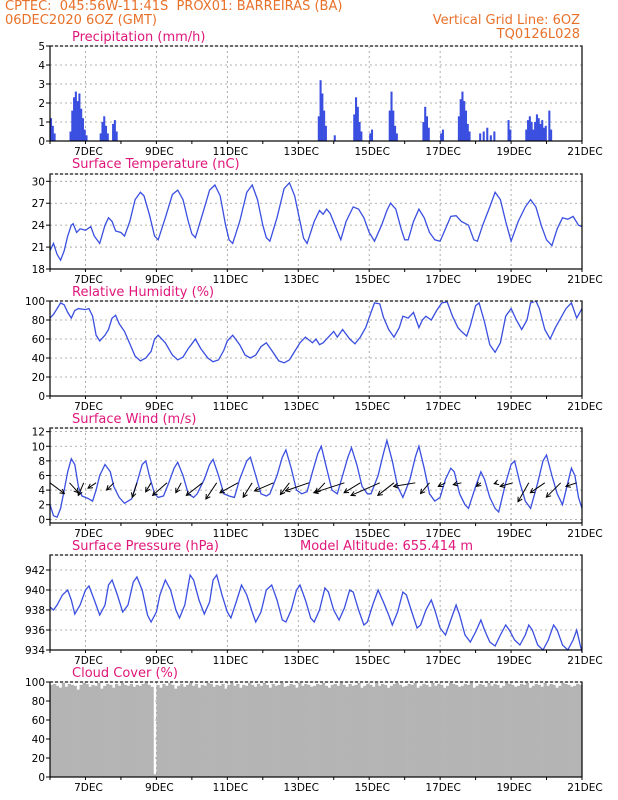 This screenshot has width=618, height=800. I want to click on rh-series-line, so click(316, 332).